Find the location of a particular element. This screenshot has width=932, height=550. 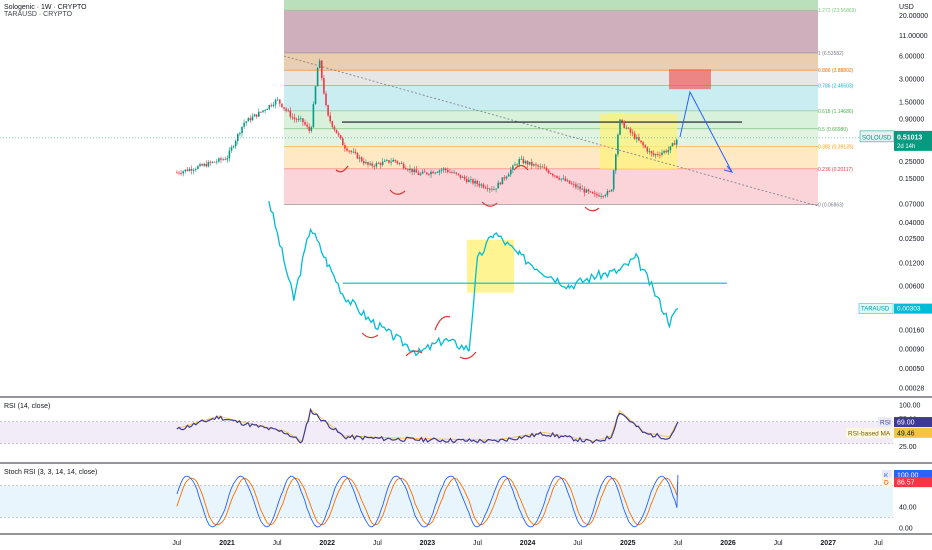

tara-line is located at coordinates (473, 278).